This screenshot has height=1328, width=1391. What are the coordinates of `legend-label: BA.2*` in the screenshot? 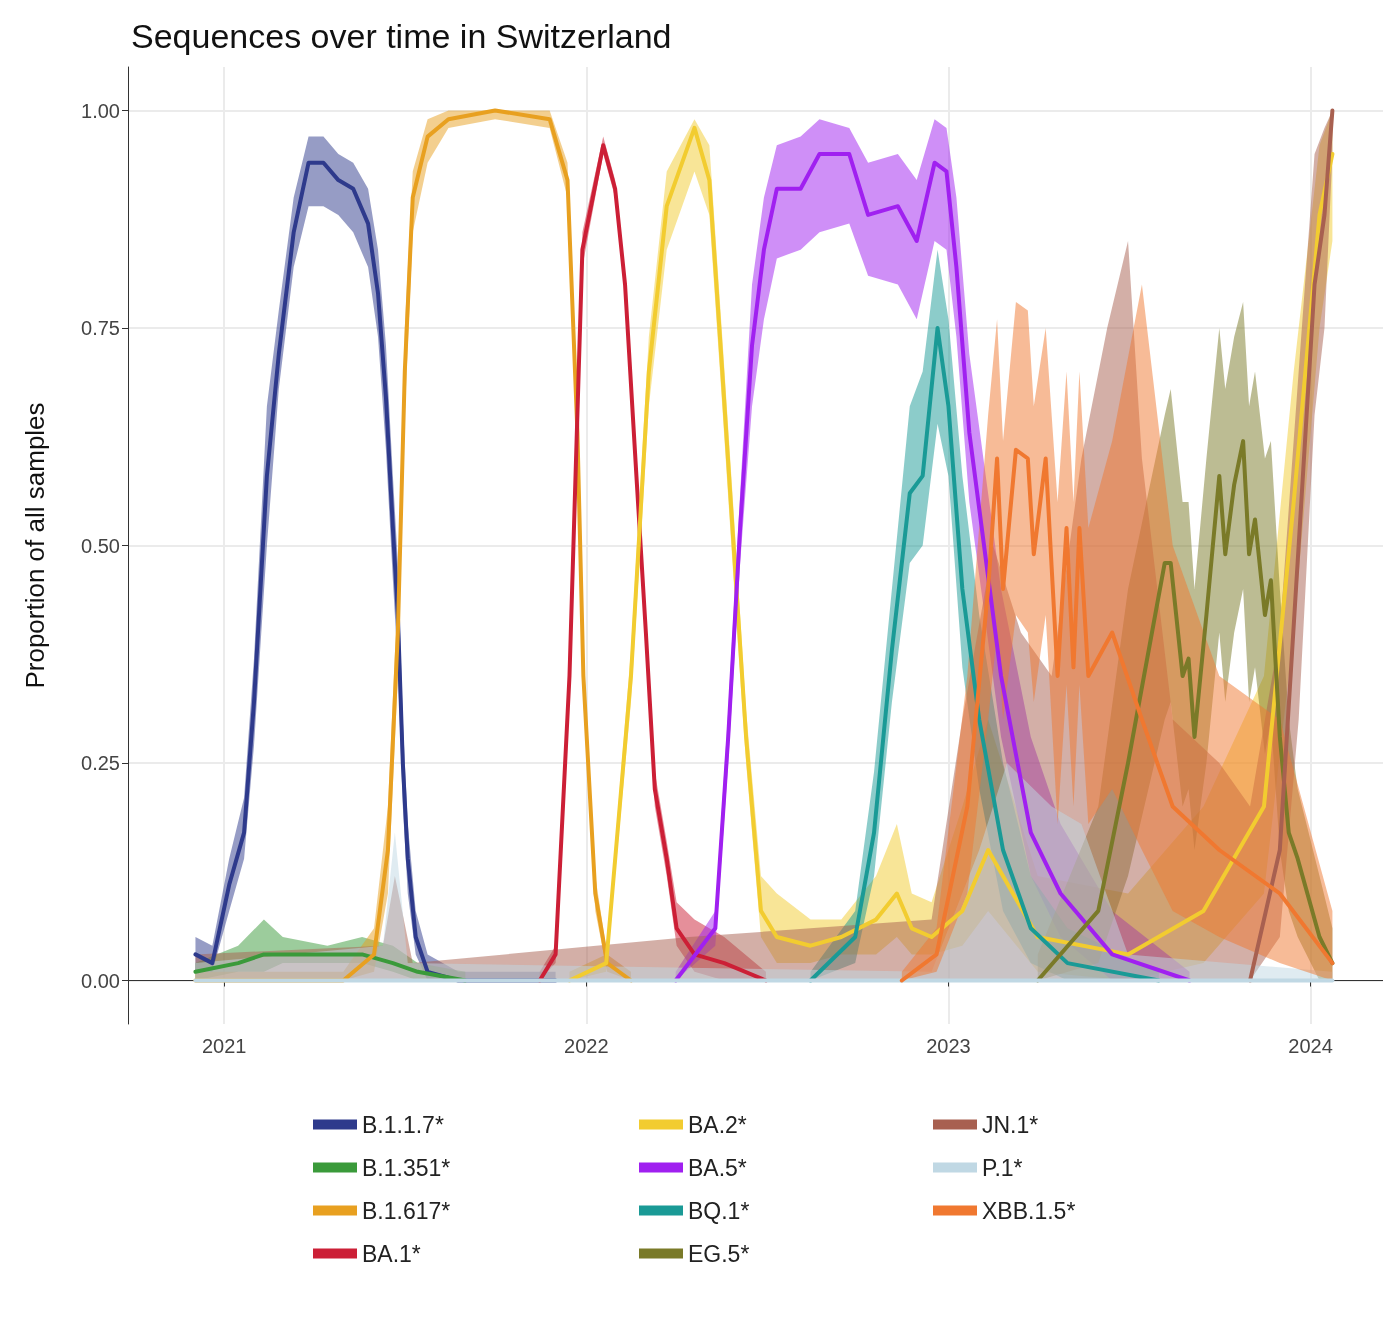 It's located at (717, 1124).